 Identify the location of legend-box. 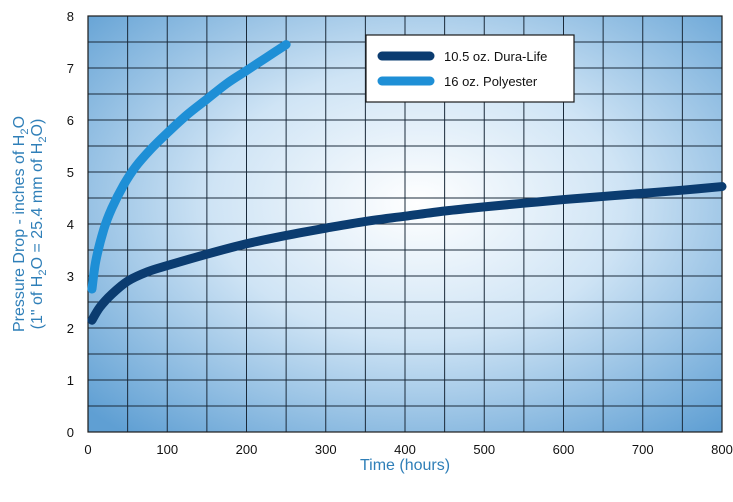
(470, 68).